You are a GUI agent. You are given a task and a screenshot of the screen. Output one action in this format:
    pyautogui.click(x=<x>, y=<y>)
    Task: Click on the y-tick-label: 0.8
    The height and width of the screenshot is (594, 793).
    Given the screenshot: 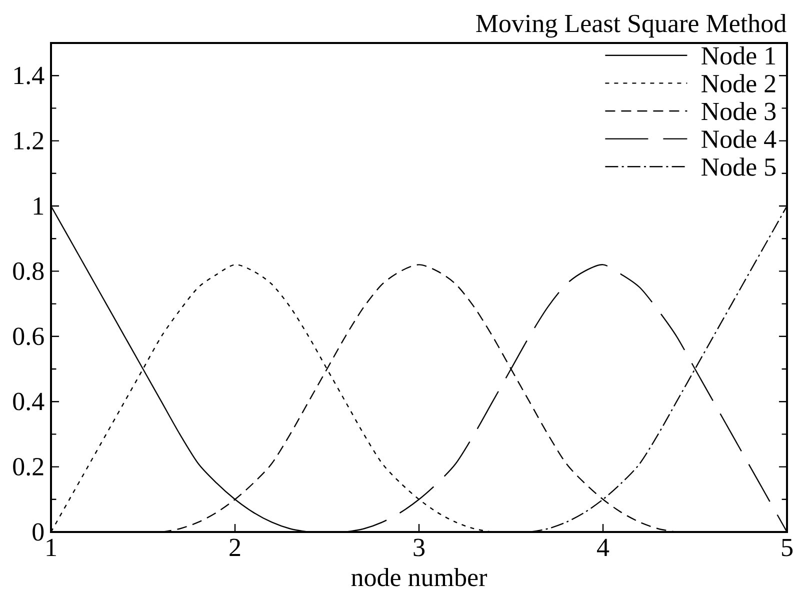 What is the action you would take?
    pyautogui.click(x=28, y=271)
    